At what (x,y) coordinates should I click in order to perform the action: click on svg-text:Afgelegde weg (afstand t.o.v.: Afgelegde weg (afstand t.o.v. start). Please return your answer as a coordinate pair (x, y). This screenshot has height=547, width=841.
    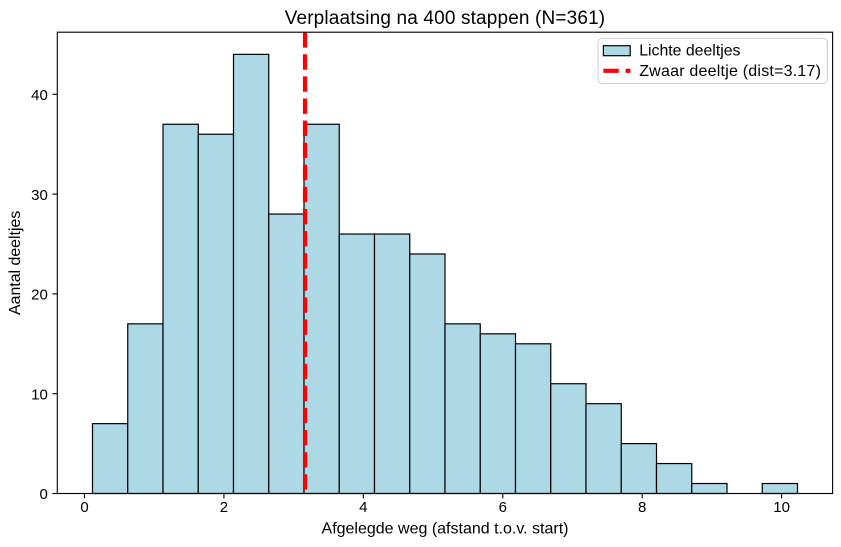
    Looking at the image, I should click on (445, 529).